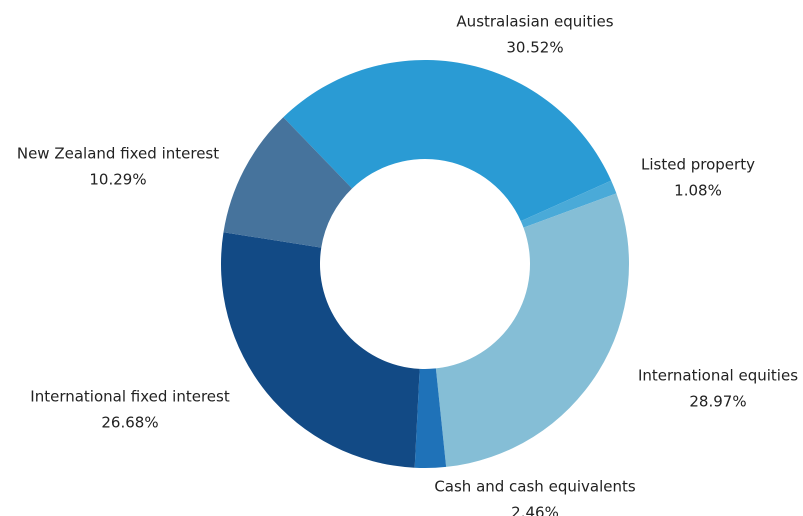 This screenshot has height=516, width=803. What do you see at coordinates (535, 510) in the screenshot?
I see `value-label: 2.46%` at bounding box center [535, 510].